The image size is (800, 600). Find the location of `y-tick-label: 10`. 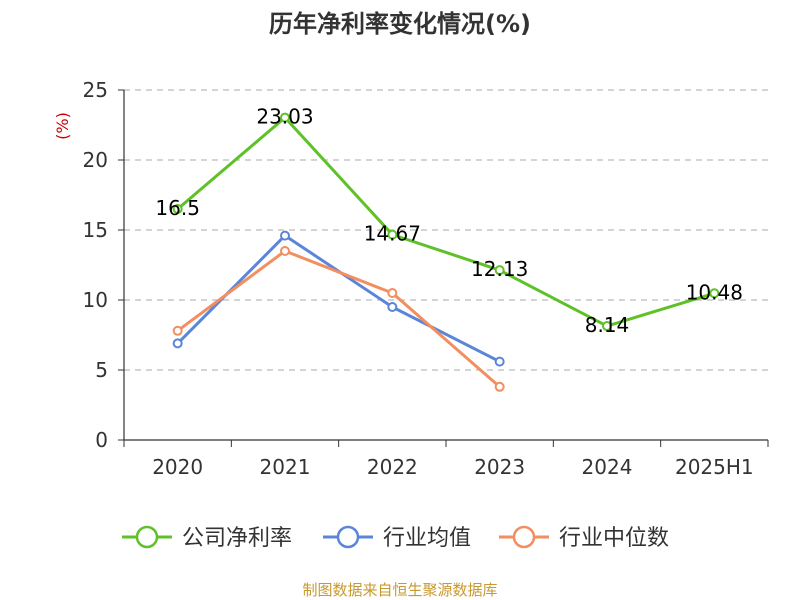

y-tick-label: 10 is located at coordinates (95, 300).